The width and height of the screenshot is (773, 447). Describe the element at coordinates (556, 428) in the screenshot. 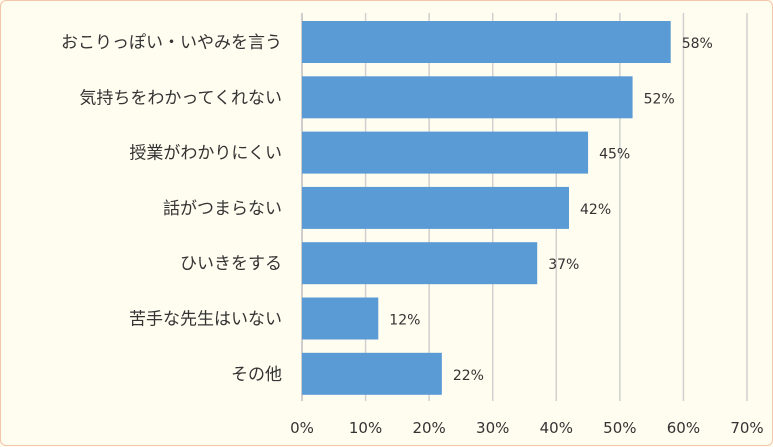

I see `x-tick-label: 40%` at that location.